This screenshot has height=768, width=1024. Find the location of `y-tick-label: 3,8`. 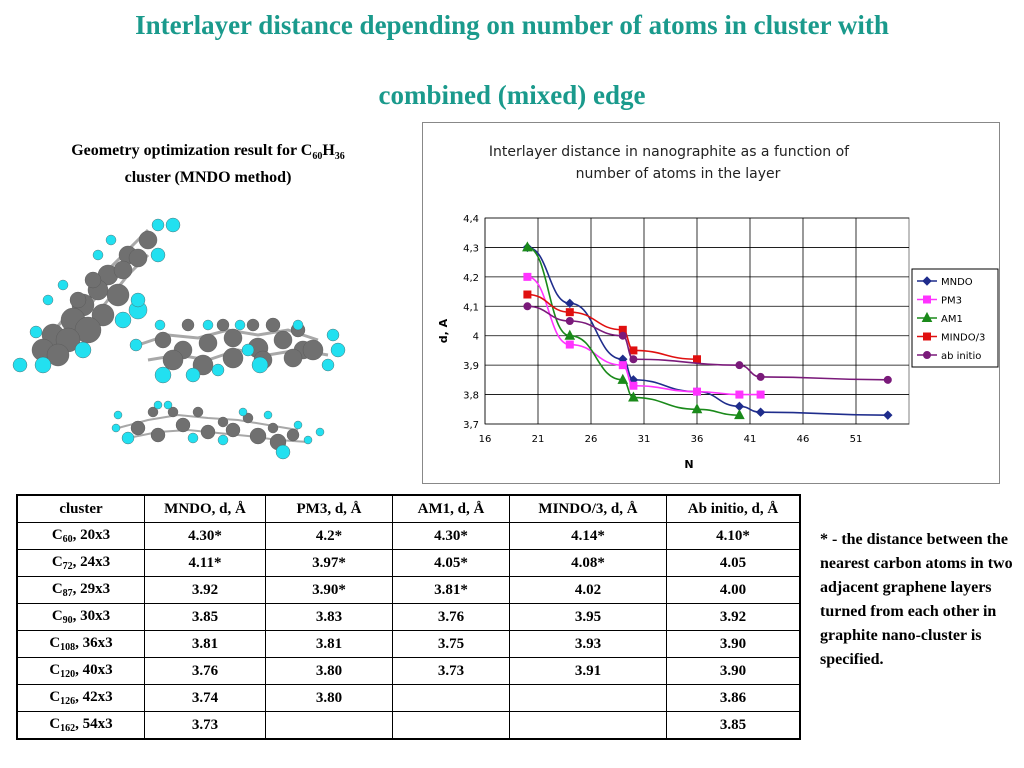

y-tick-label: 3,8 is located at coordinates (471, 396).